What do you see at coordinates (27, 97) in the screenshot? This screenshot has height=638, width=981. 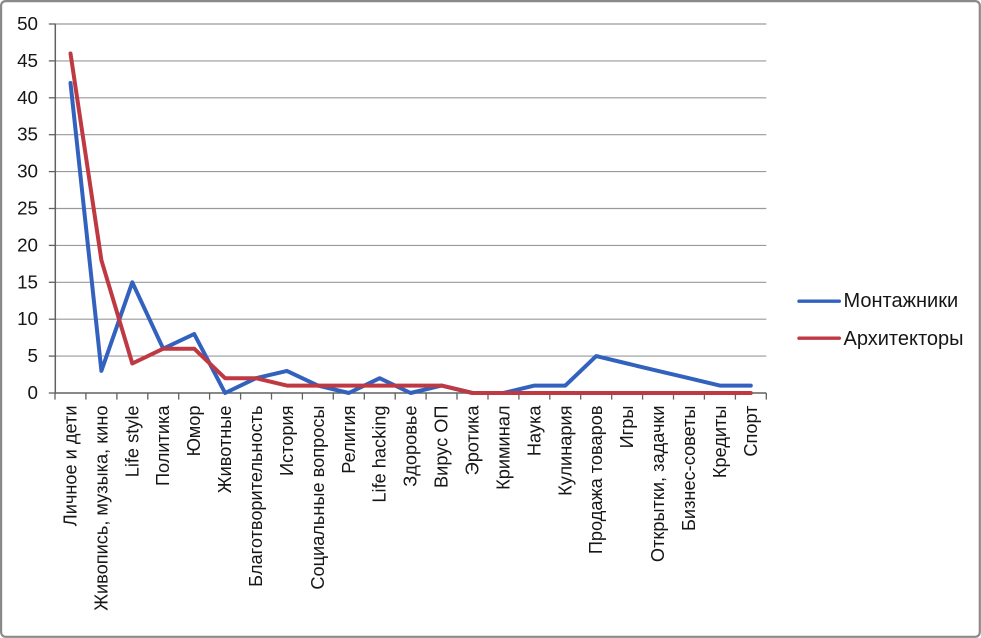 I see `svg-text: 40` at bounding box center [27, 97].